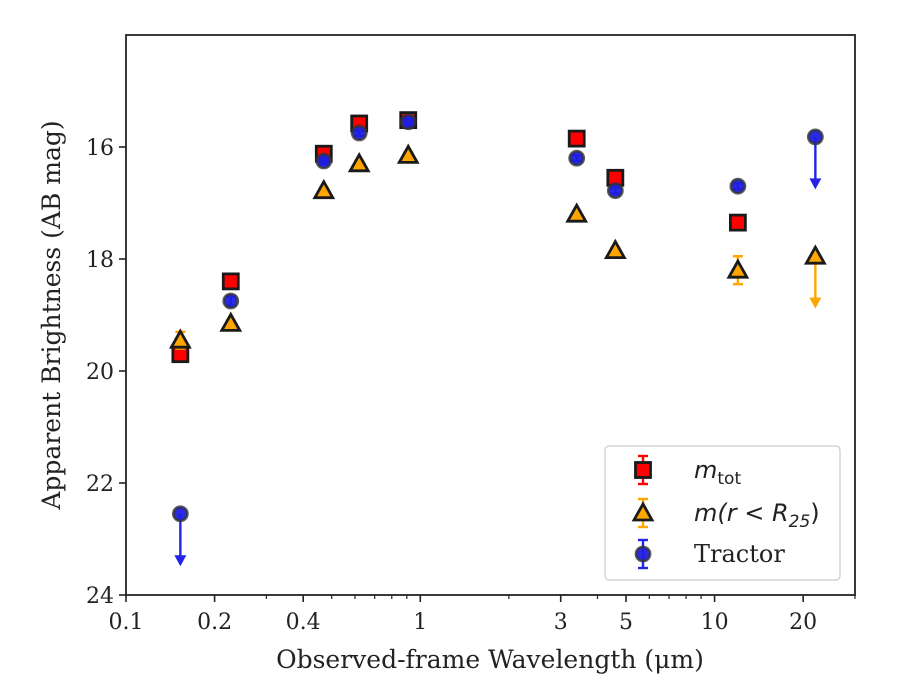 The image size is (900, 700). What do you see at coordinates (626, 622) in the screenshot?
I see `x-tick-label: 5` at bounding box center [626, 622].